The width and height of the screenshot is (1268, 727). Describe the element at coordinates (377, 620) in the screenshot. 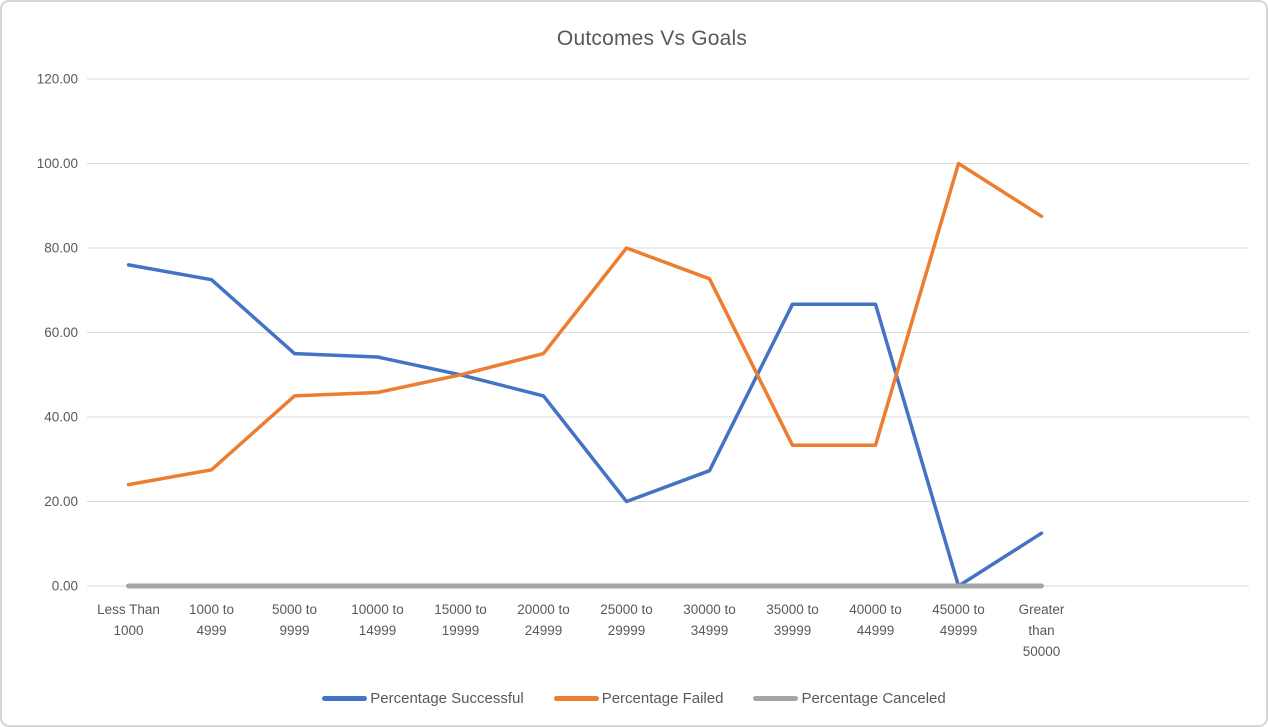

I see `x-axis-tick-label: 10000 to 14999` at that location.